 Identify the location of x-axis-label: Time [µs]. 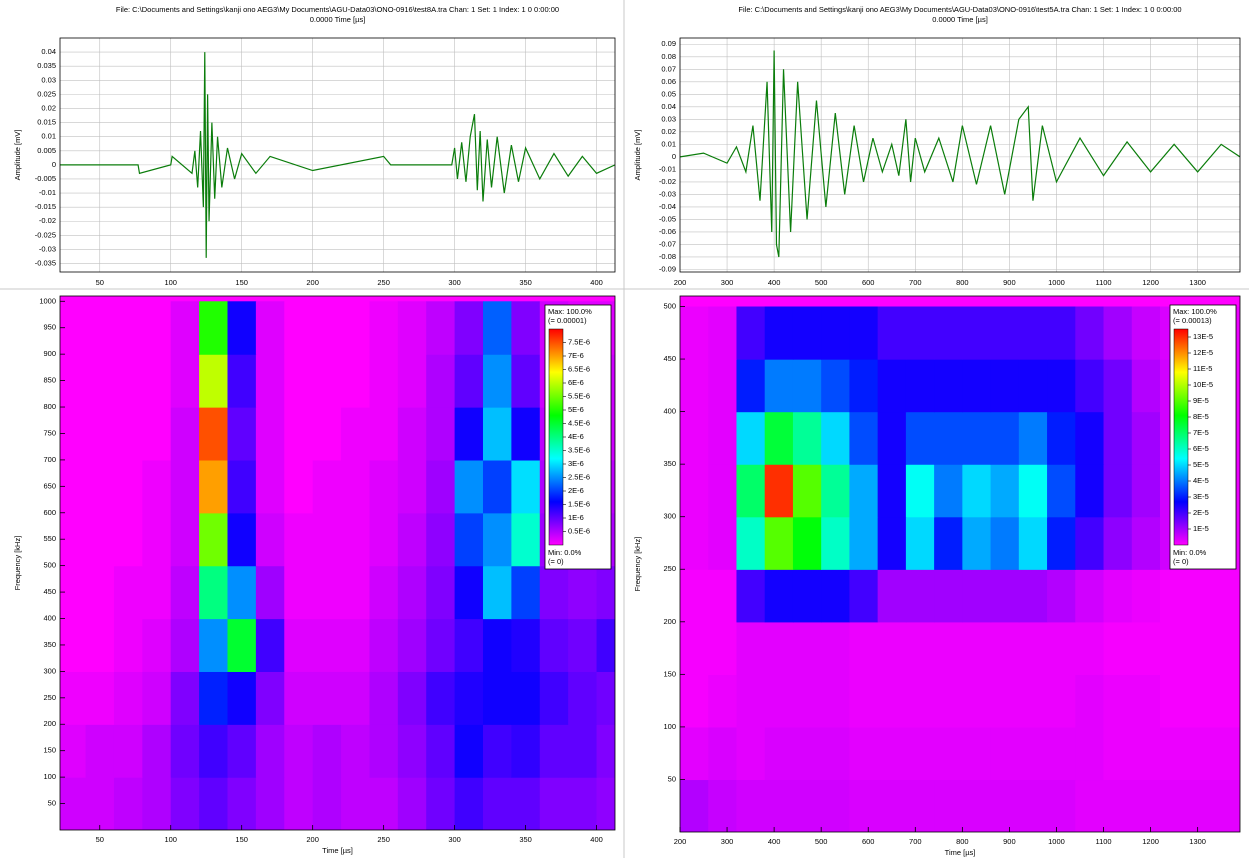
(337, 850).